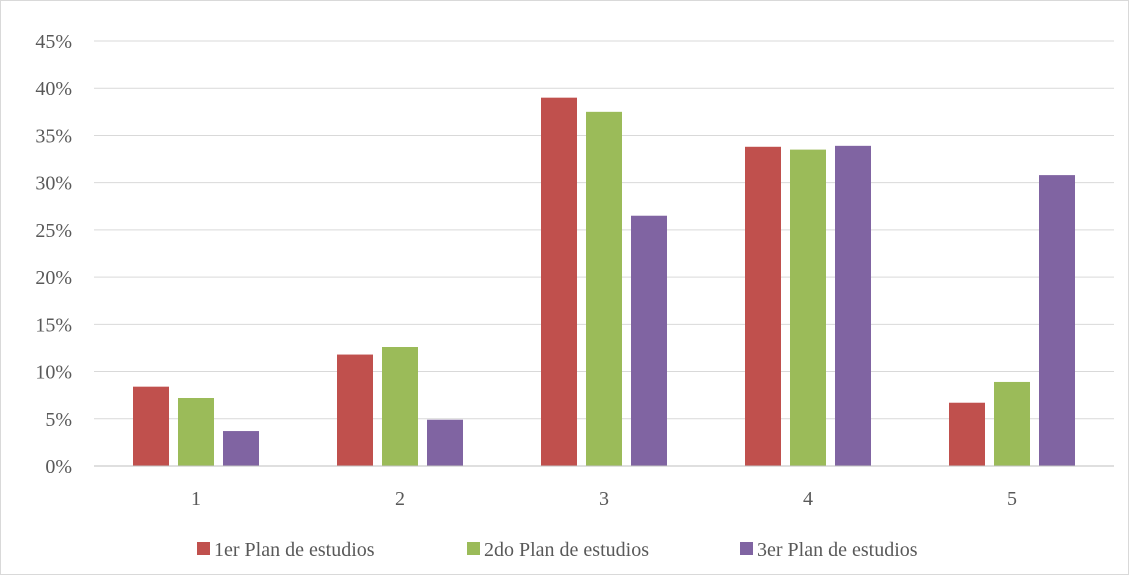  What do you see at coordinates (53, 278) in the screenshot?
I see `y-tick-label: 20%` at bounding box center [53, 278].